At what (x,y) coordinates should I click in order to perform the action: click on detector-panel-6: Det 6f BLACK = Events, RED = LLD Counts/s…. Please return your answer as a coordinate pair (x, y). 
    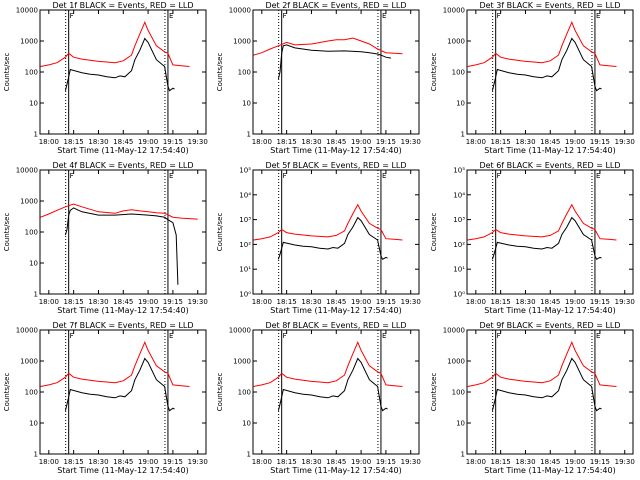
    Looking at the image, I should click on (532, 238).